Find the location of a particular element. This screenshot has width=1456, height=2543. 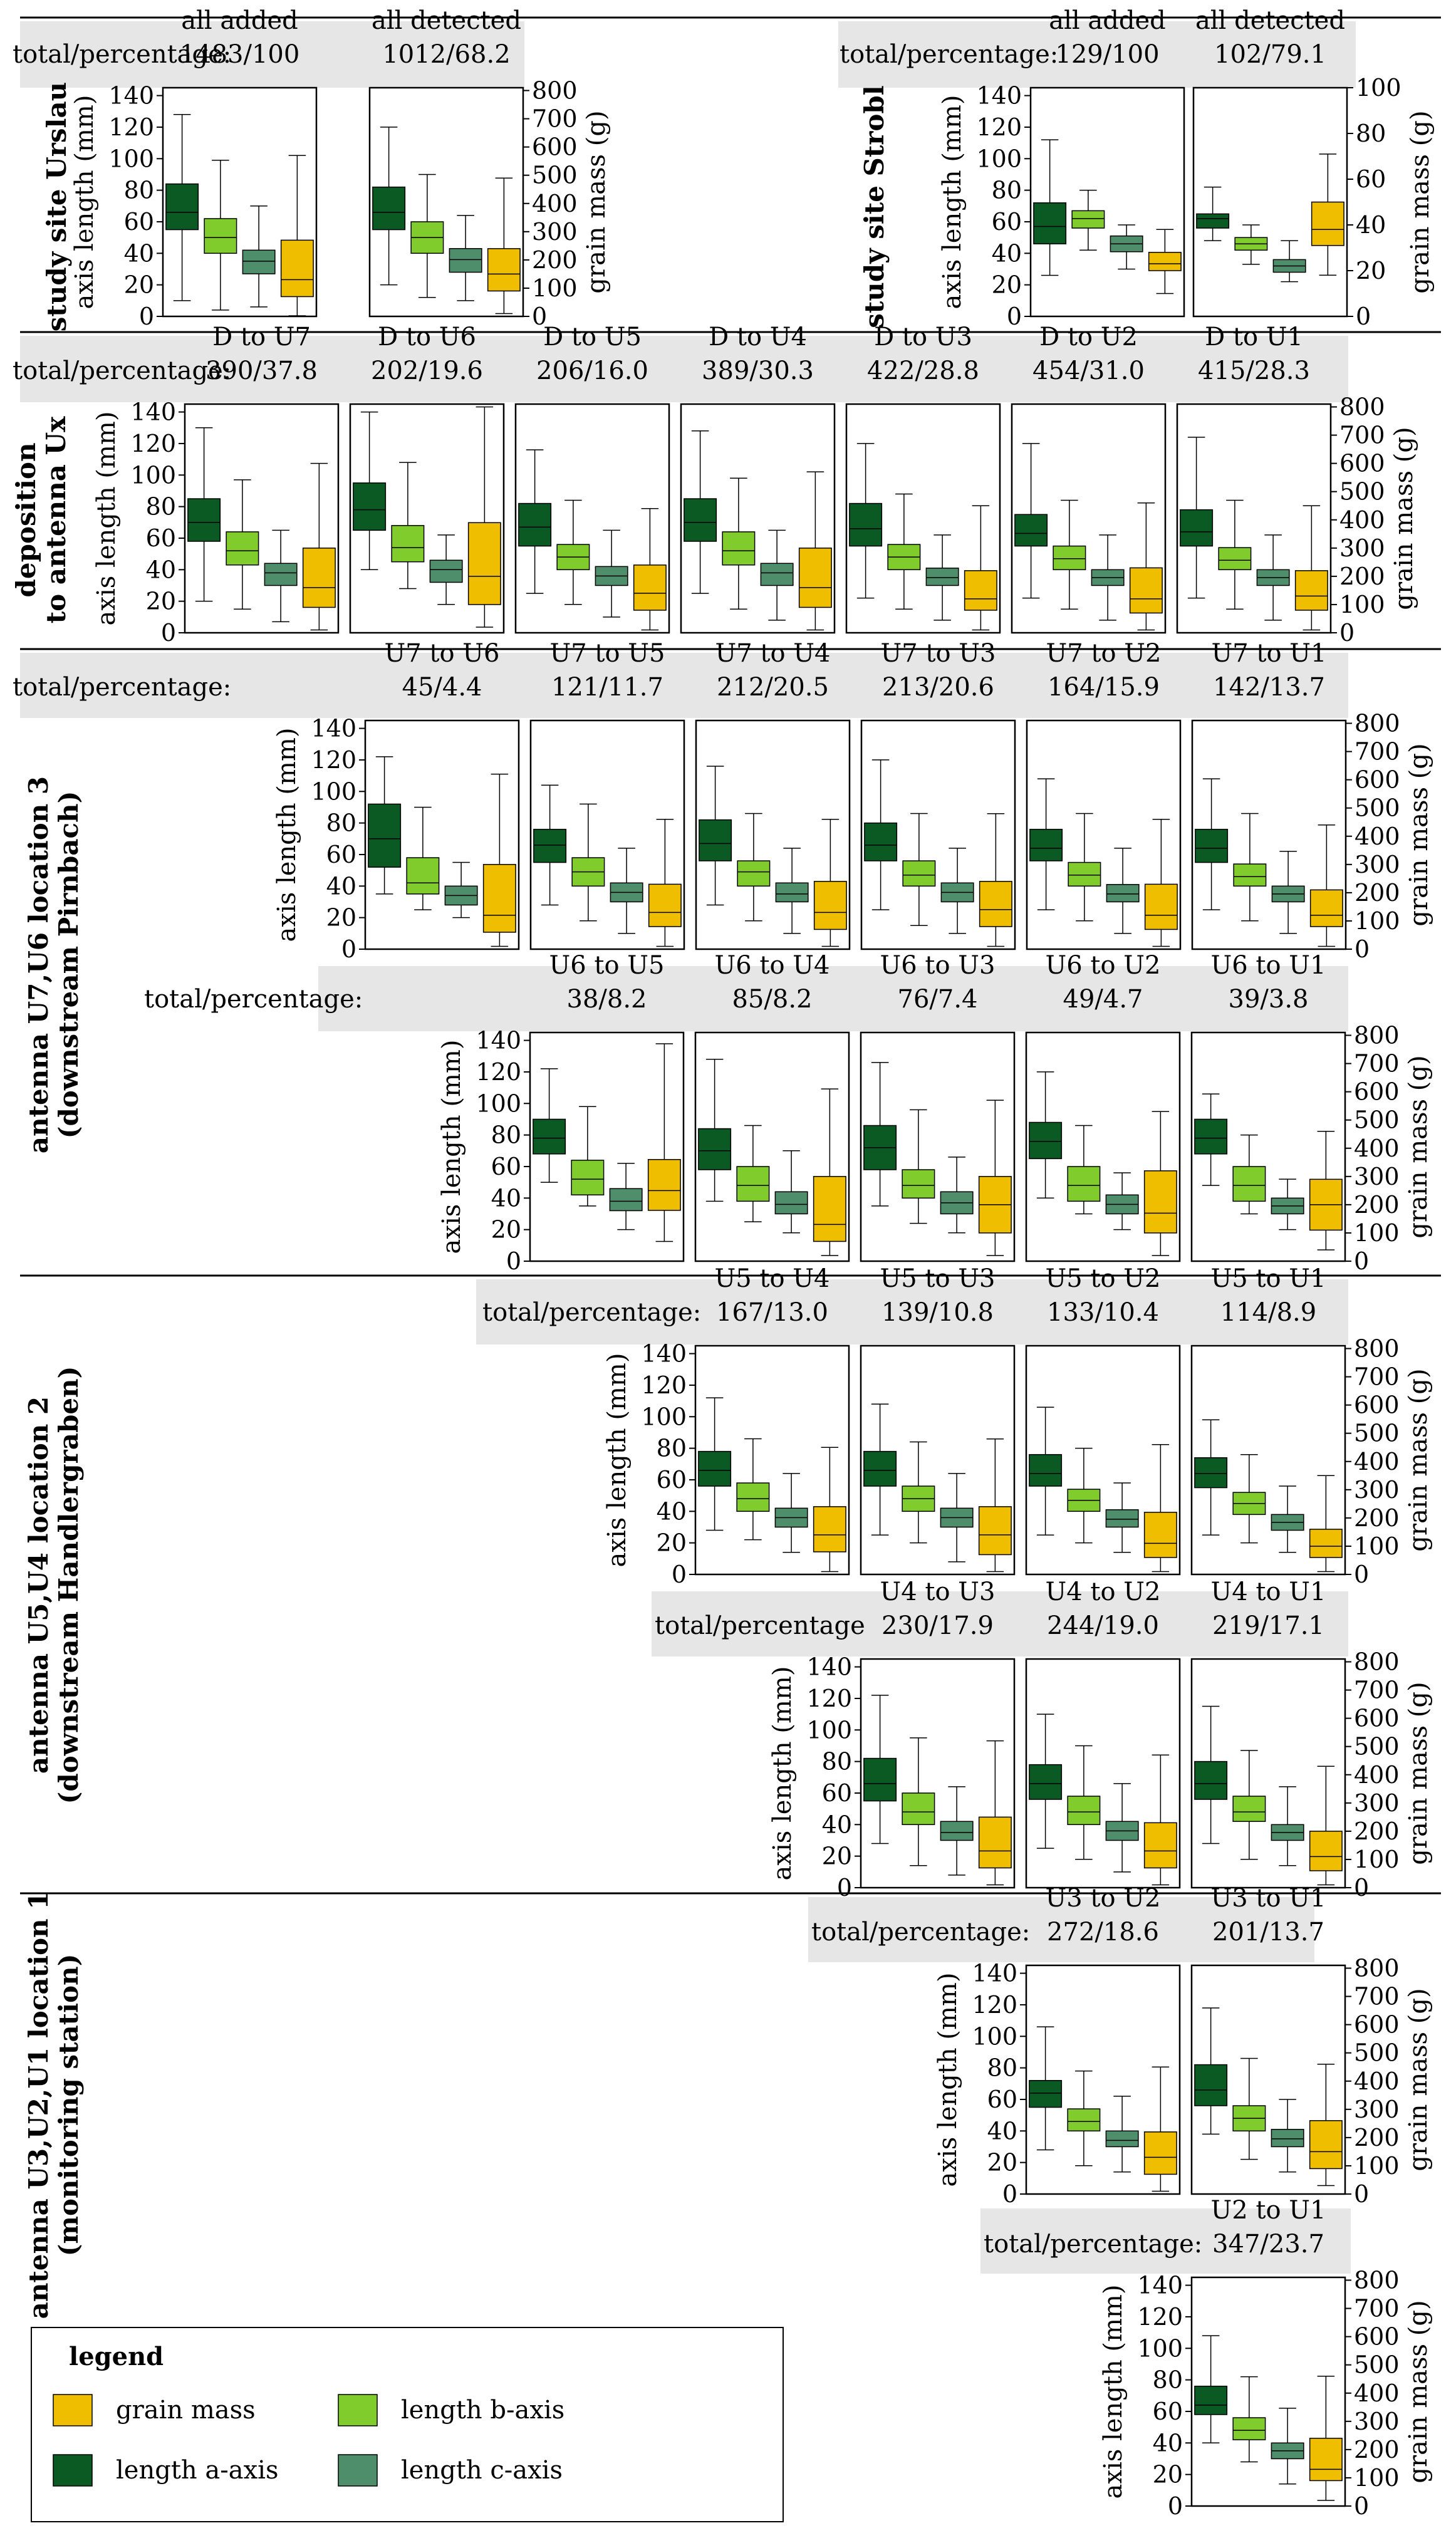

panel-stat: 133/10.4 is located at coordinates (1103, 1312).